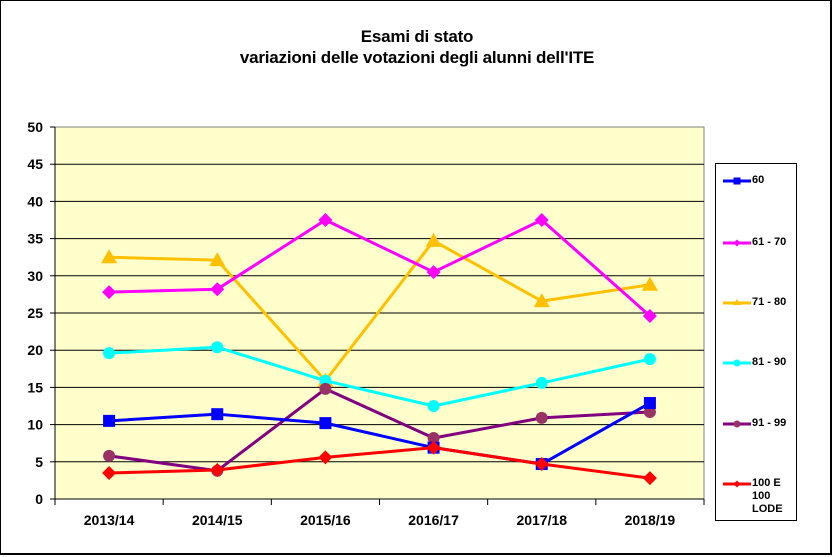 The width and height of the screenshot is (834, 557). Describe the element at coordinates (35, 164) in the screenshot. I see `y-tick-label: 45` at that location.